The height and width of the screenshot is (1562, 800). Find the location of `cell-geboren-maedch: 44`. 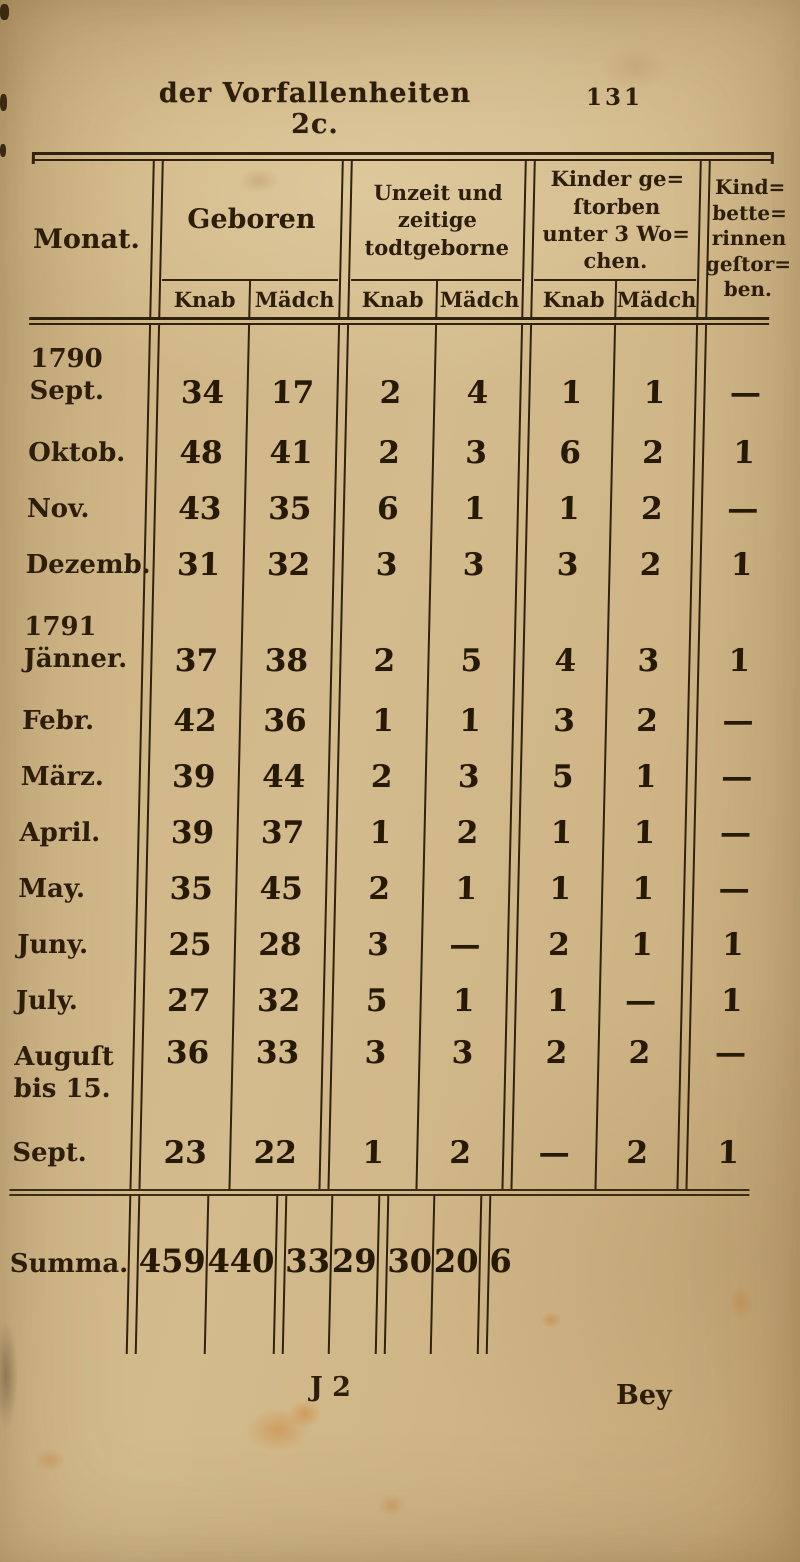

cell-geboren-maedch: 44 is located at coordinates (283, 777).